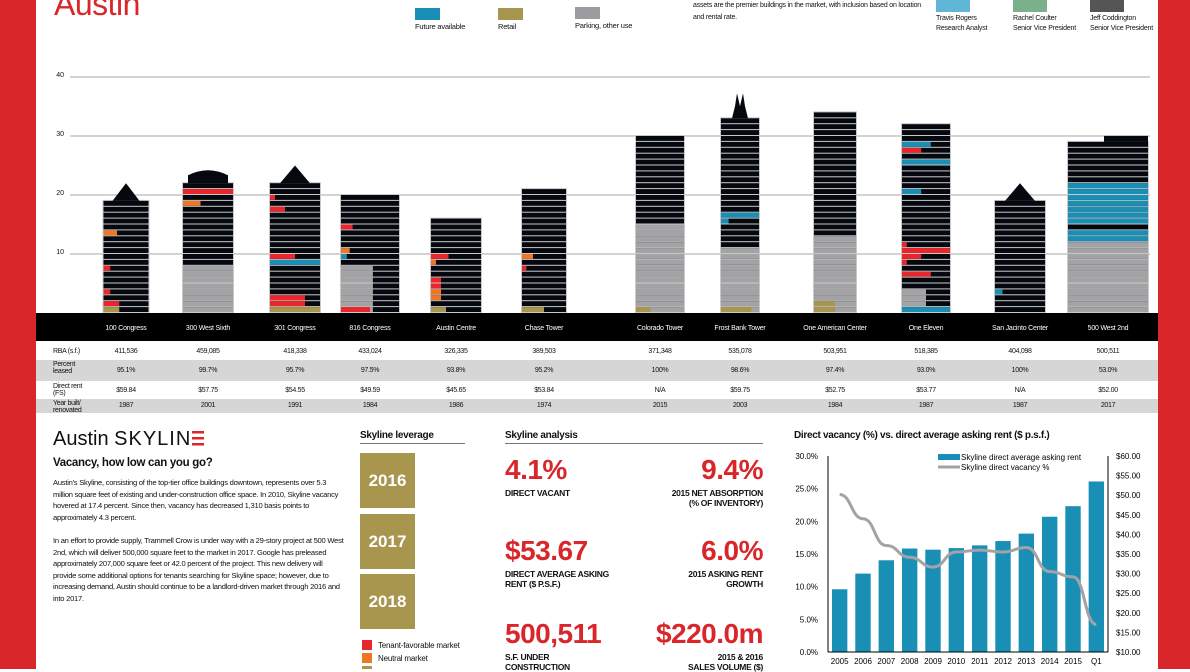  Describe the element at coordinates (925, 351) in the screenshot. I see `table-cell: 518,385` at that location.